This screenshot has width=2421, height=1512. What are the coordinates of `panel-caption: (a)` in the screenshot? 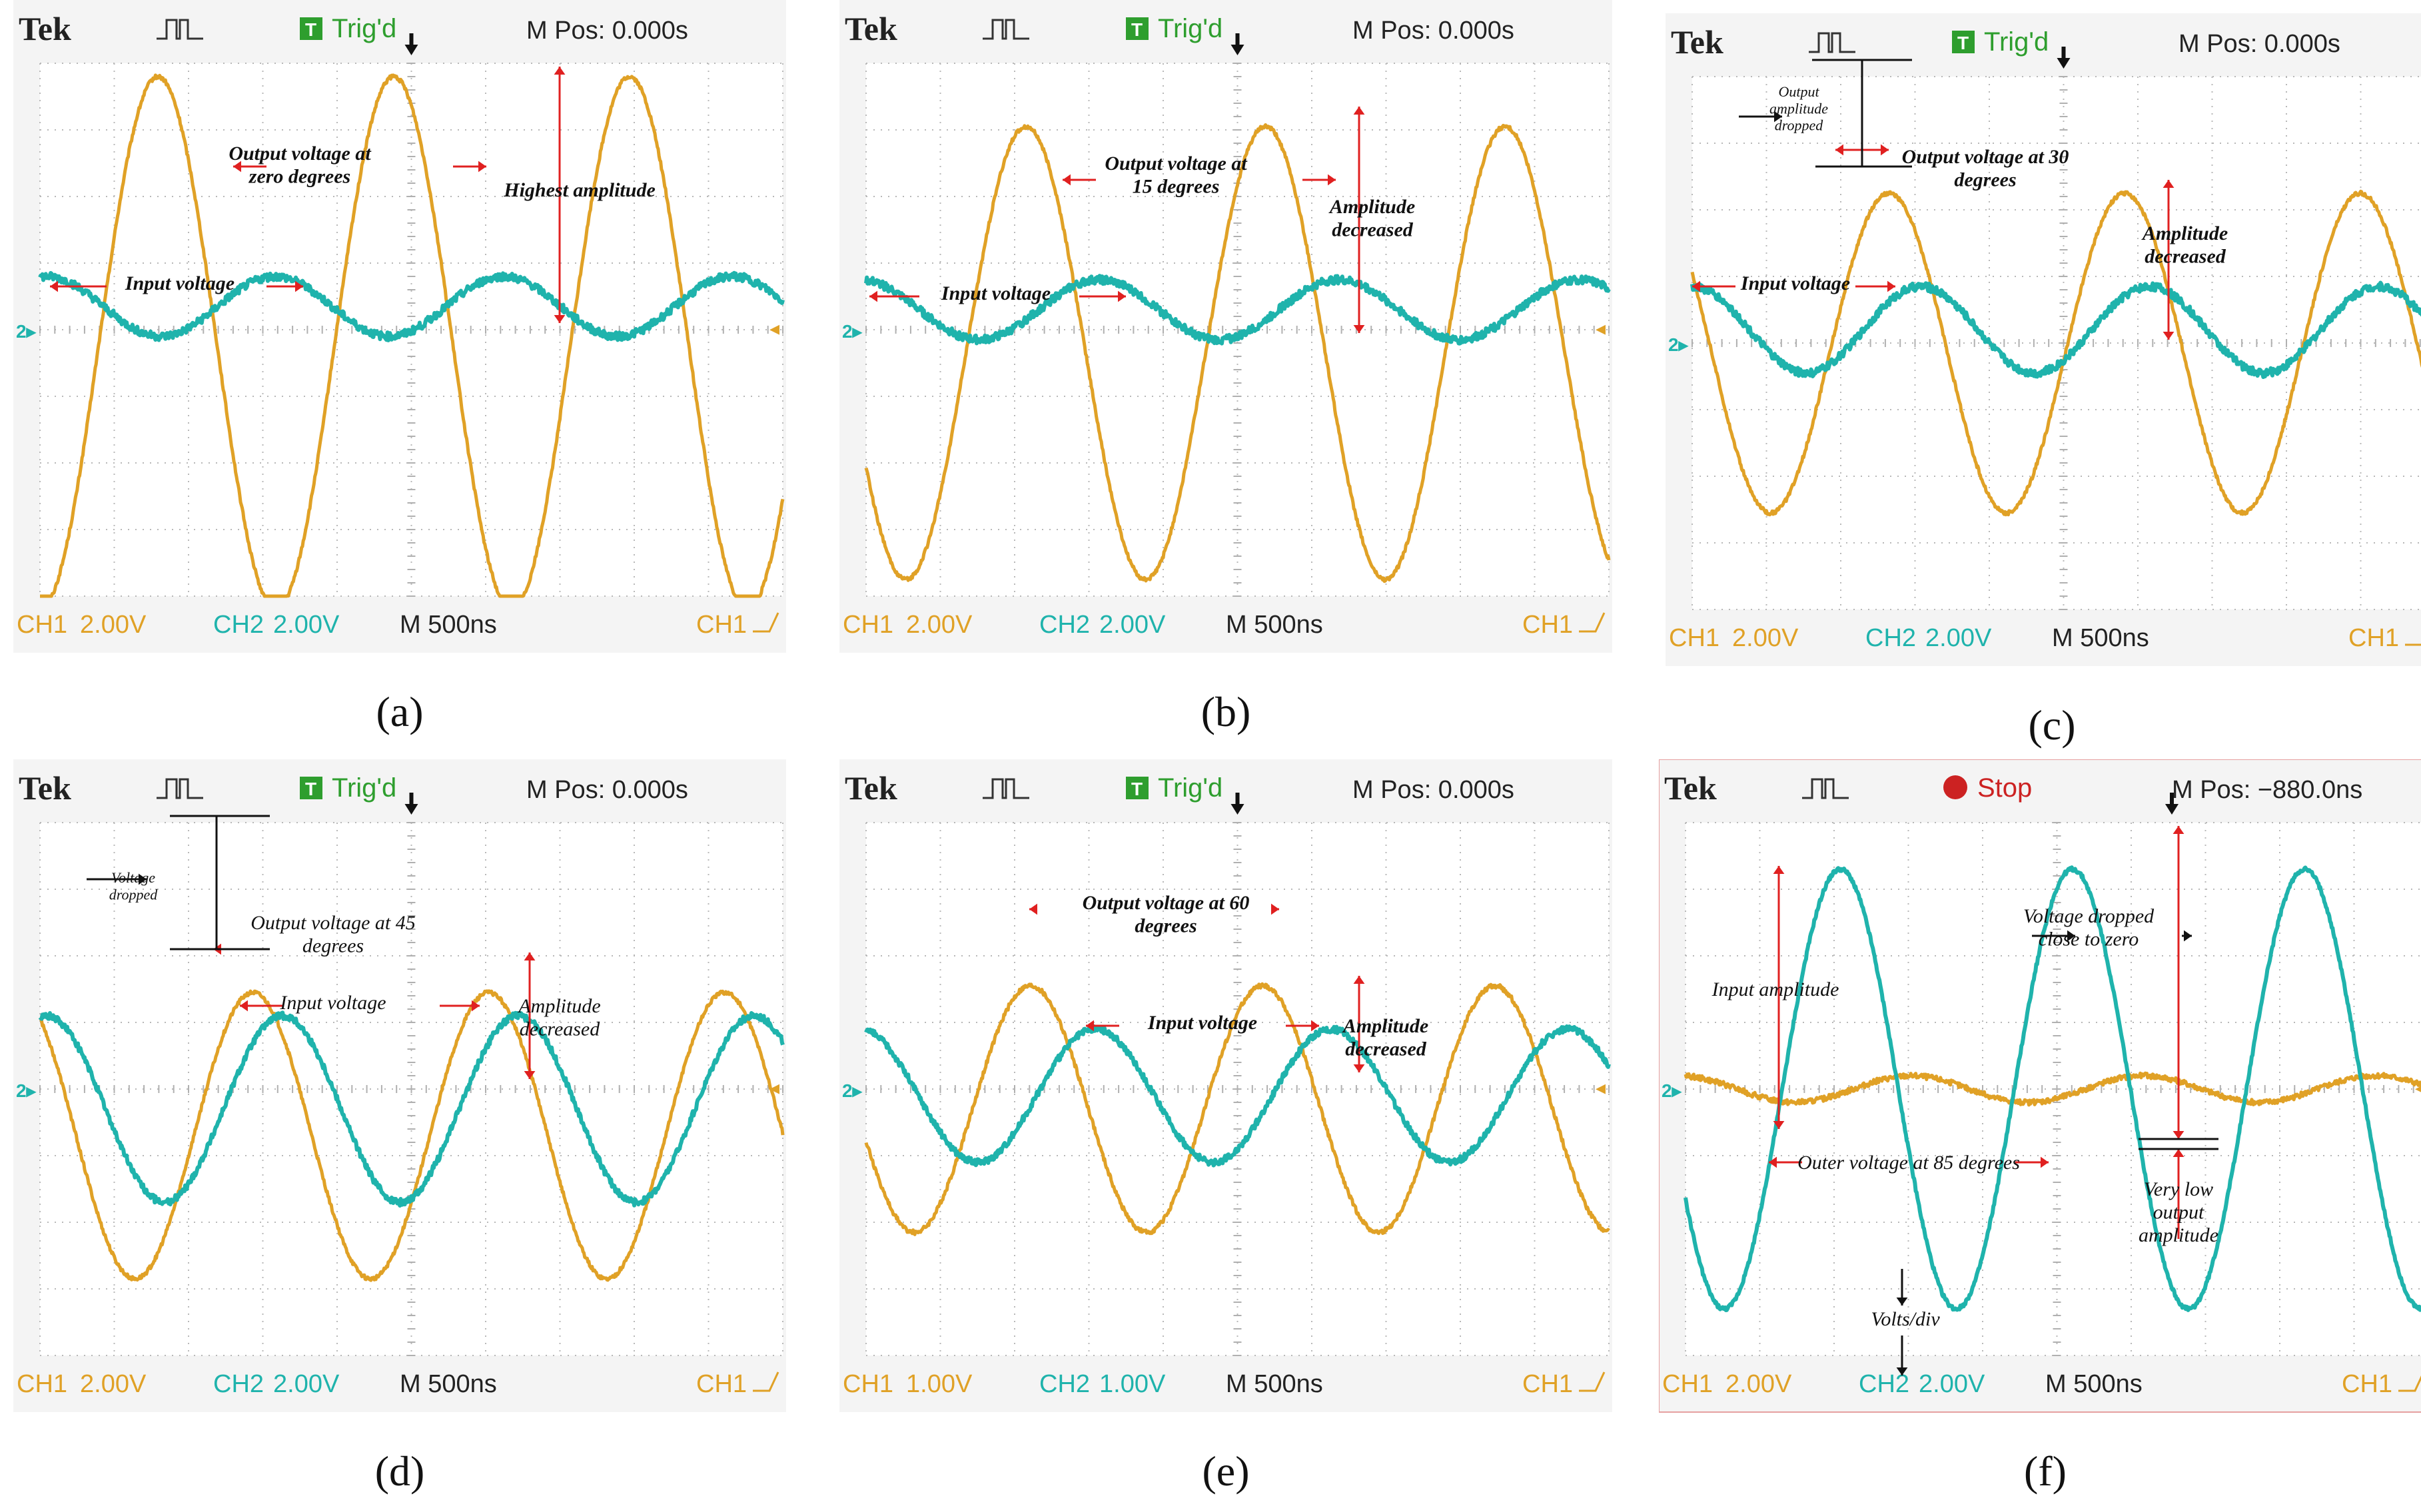 It's located at (399, 711).